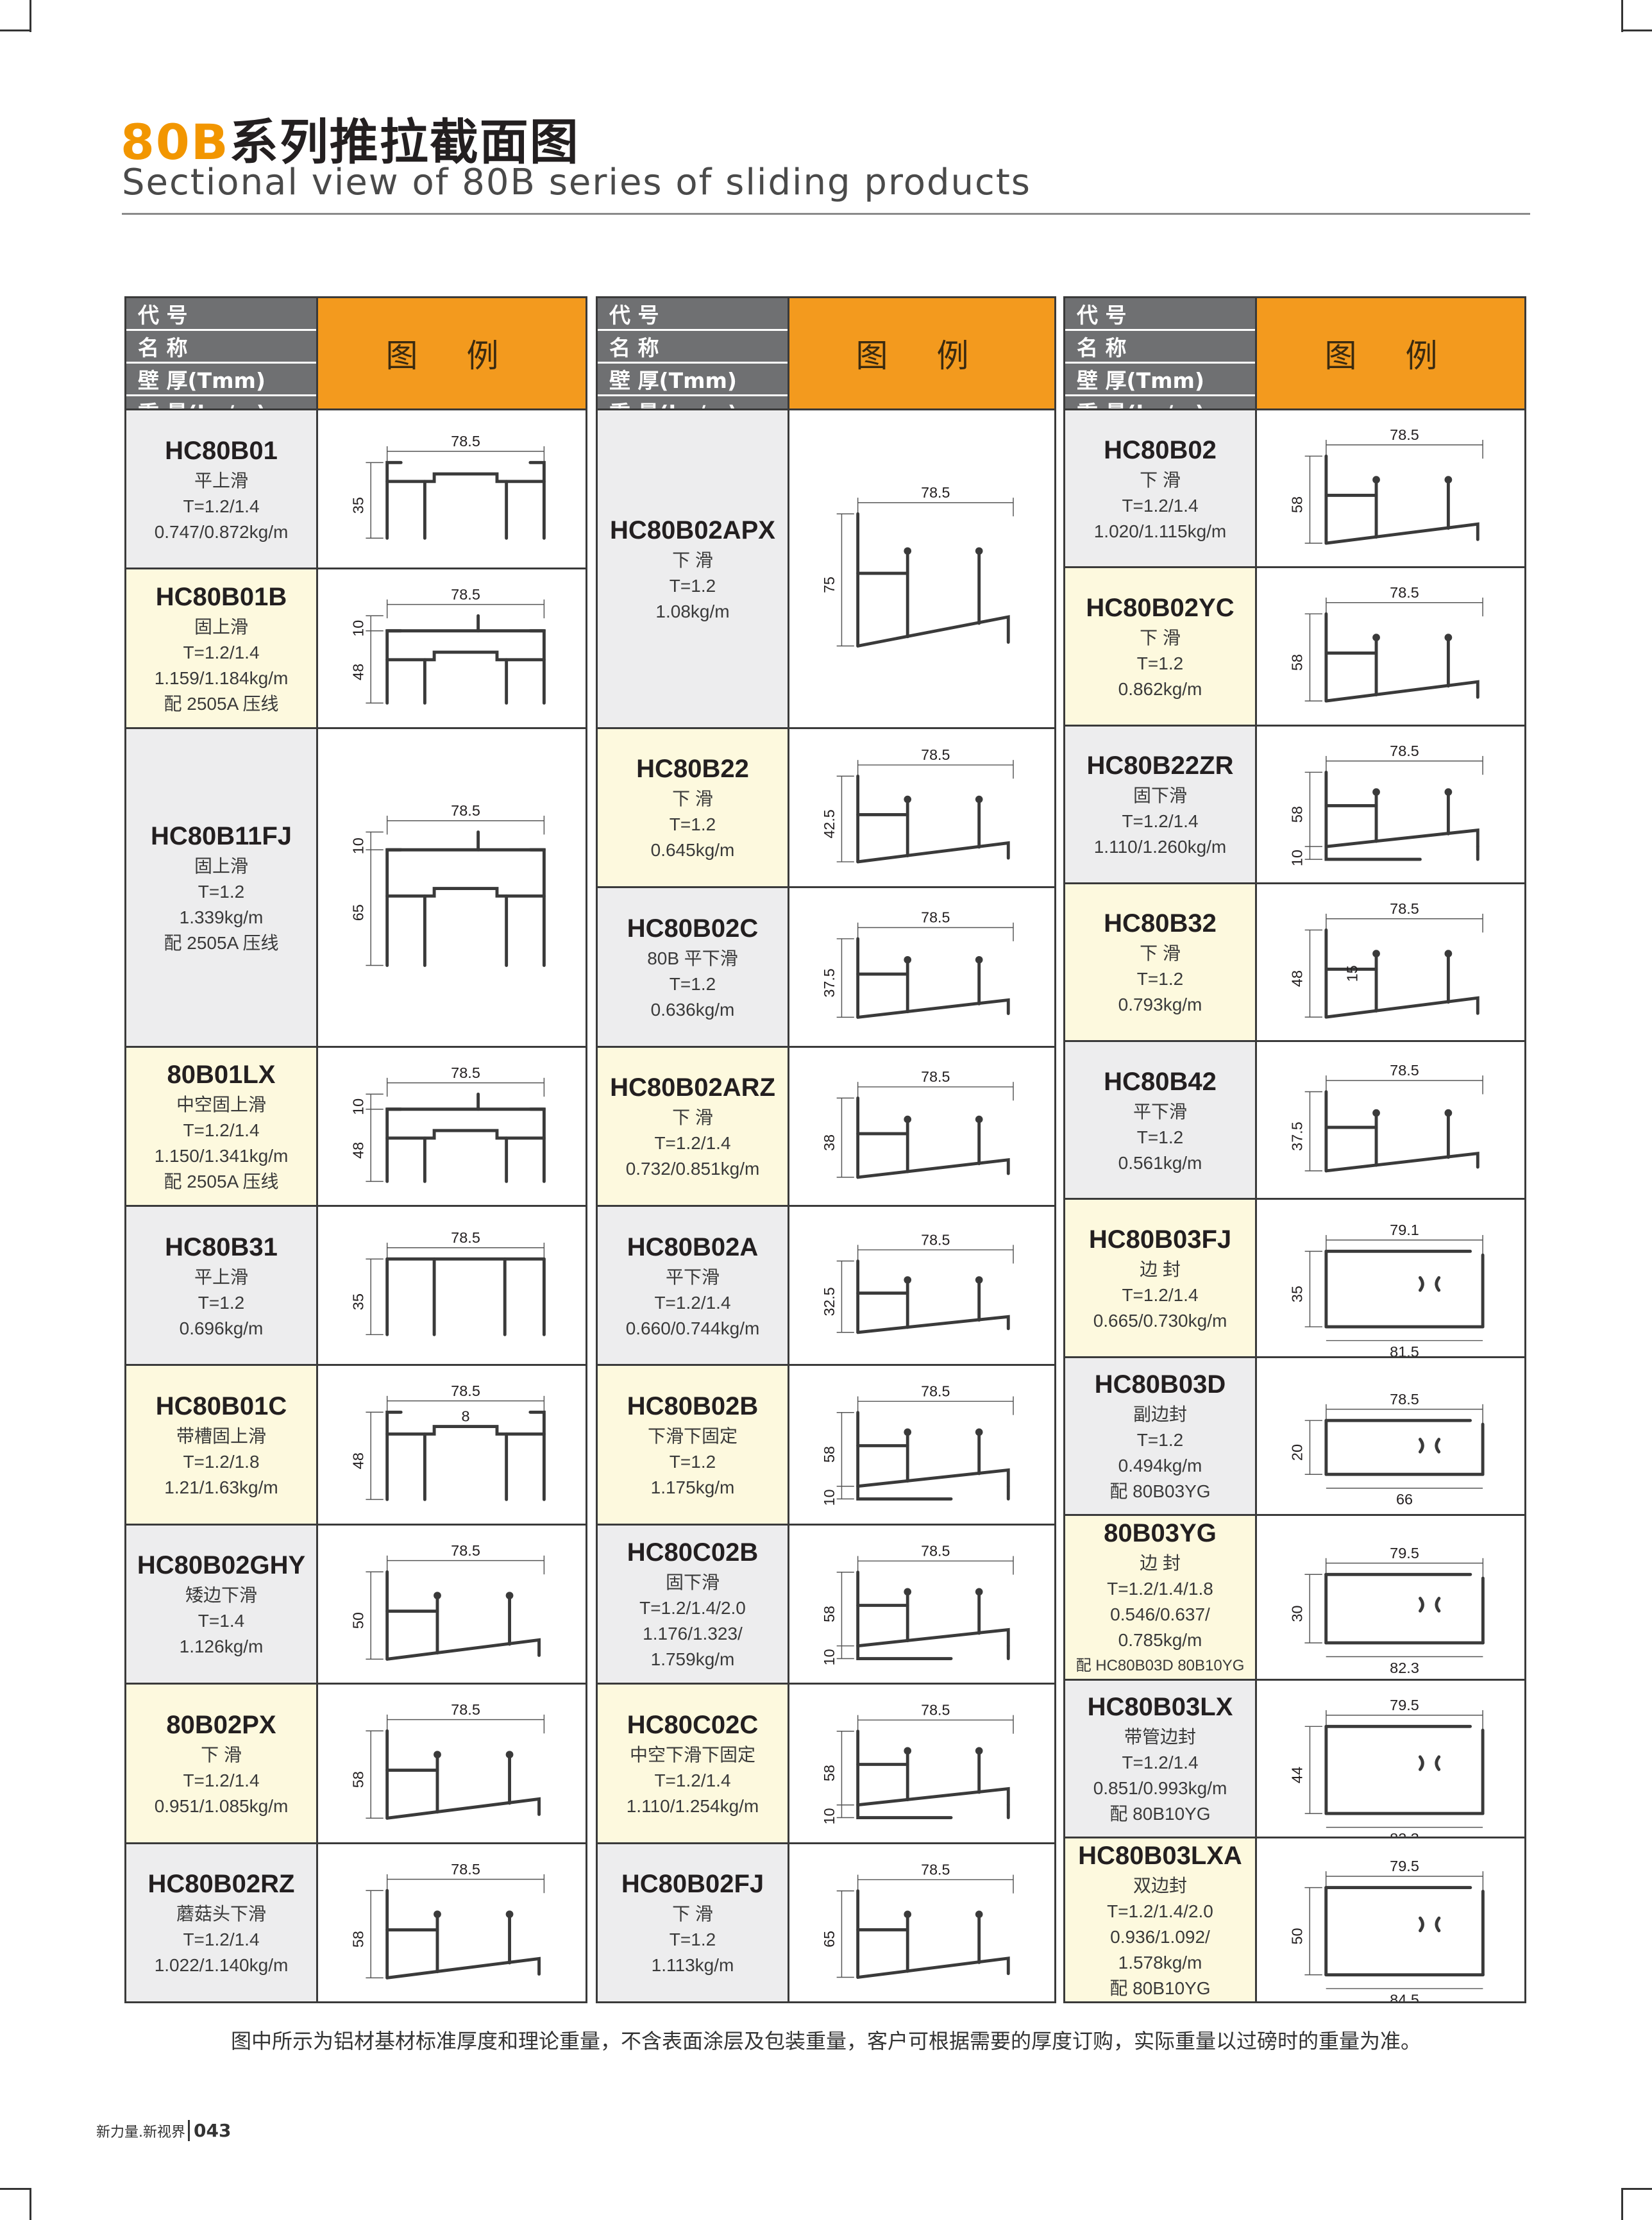 The width and height of the screenshot is (1652, 2220). What do you see at coordinates (1405, 1230) in the screenshot?
I see `width-dimension-label: 79.1` at bounding box center [1405, 1230].